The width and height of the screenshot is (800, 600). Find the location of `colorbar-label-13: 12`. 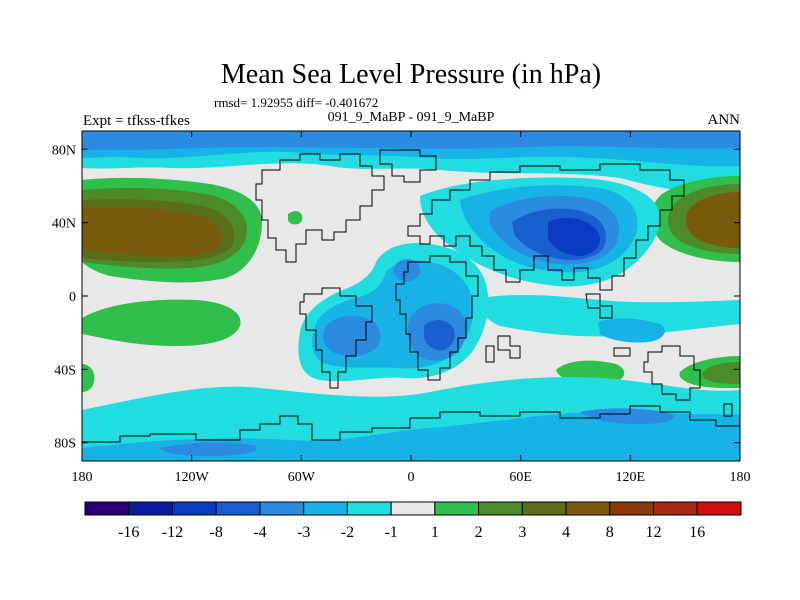

colorbar-label-13: 12 is located at coordinates (654, 532).